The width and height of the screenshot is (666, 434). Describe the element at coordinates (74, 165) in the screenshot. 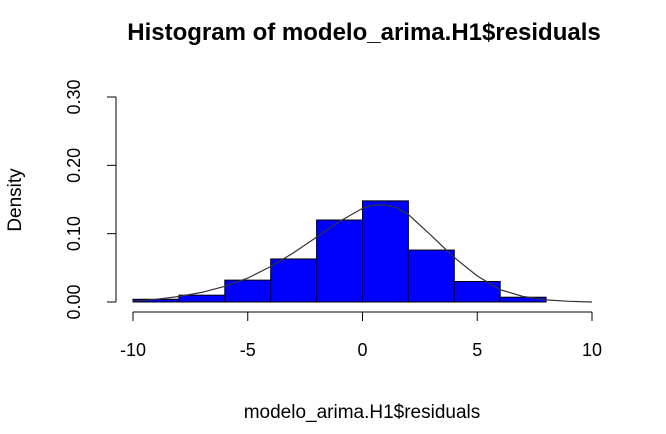

I see `y-tick-label: 0.20` at that location.